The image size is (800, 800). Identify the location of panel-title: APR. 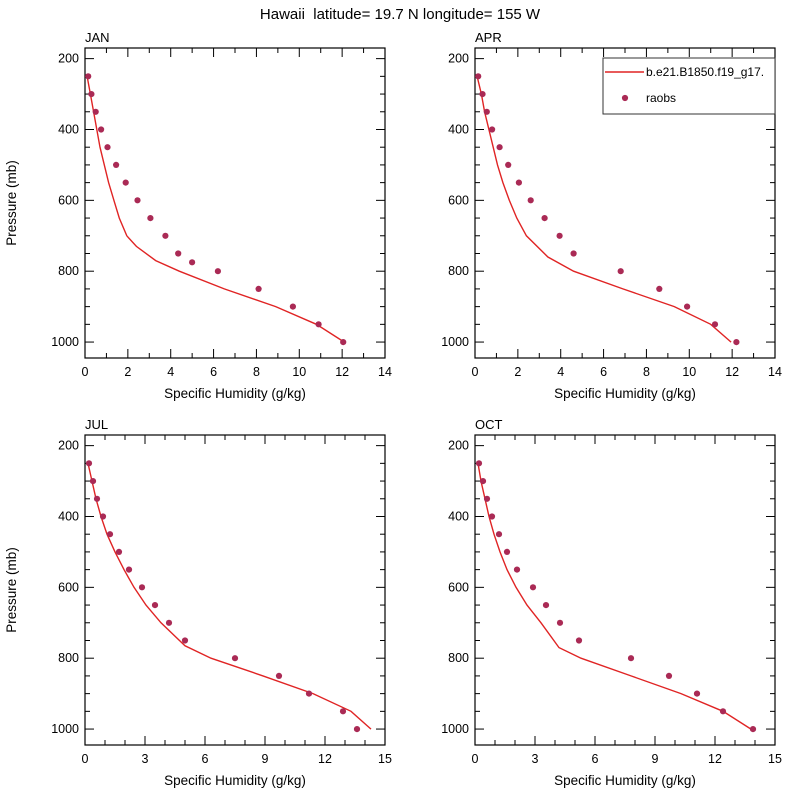
(488, 37).